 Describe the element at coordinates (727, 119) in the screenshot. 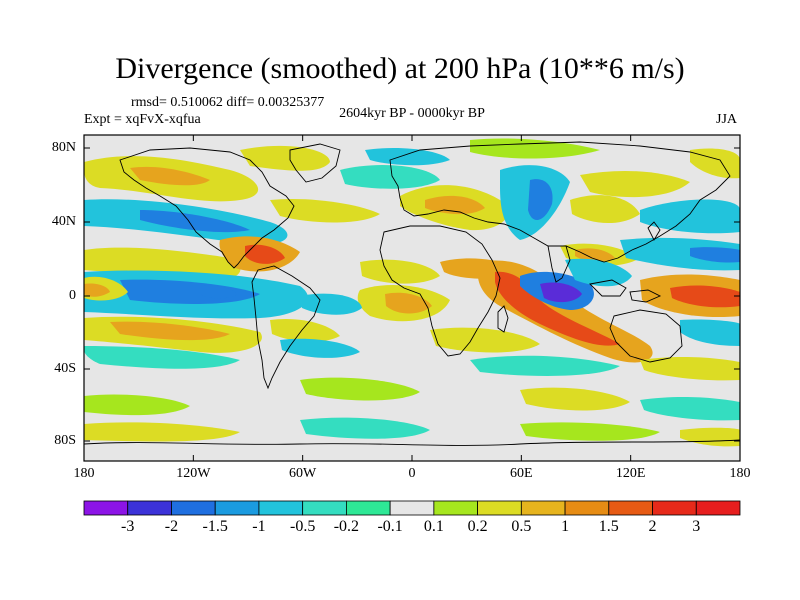

I see `season-label: JJA` at that location.